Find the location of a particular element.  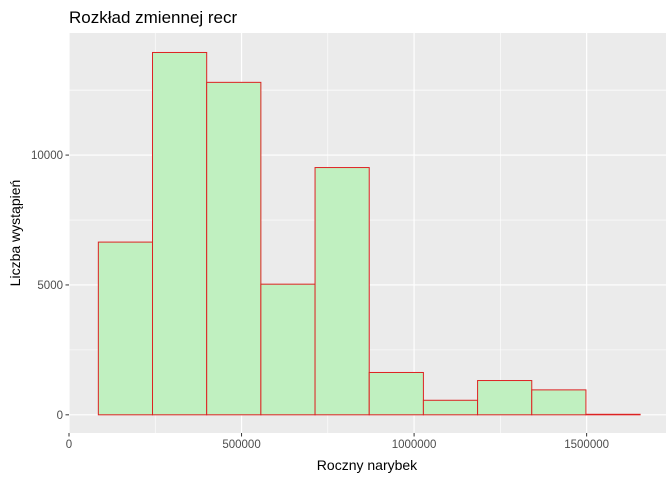

y-axis-ticks: 0 5000 10000 is located at coordinates (50, 286).